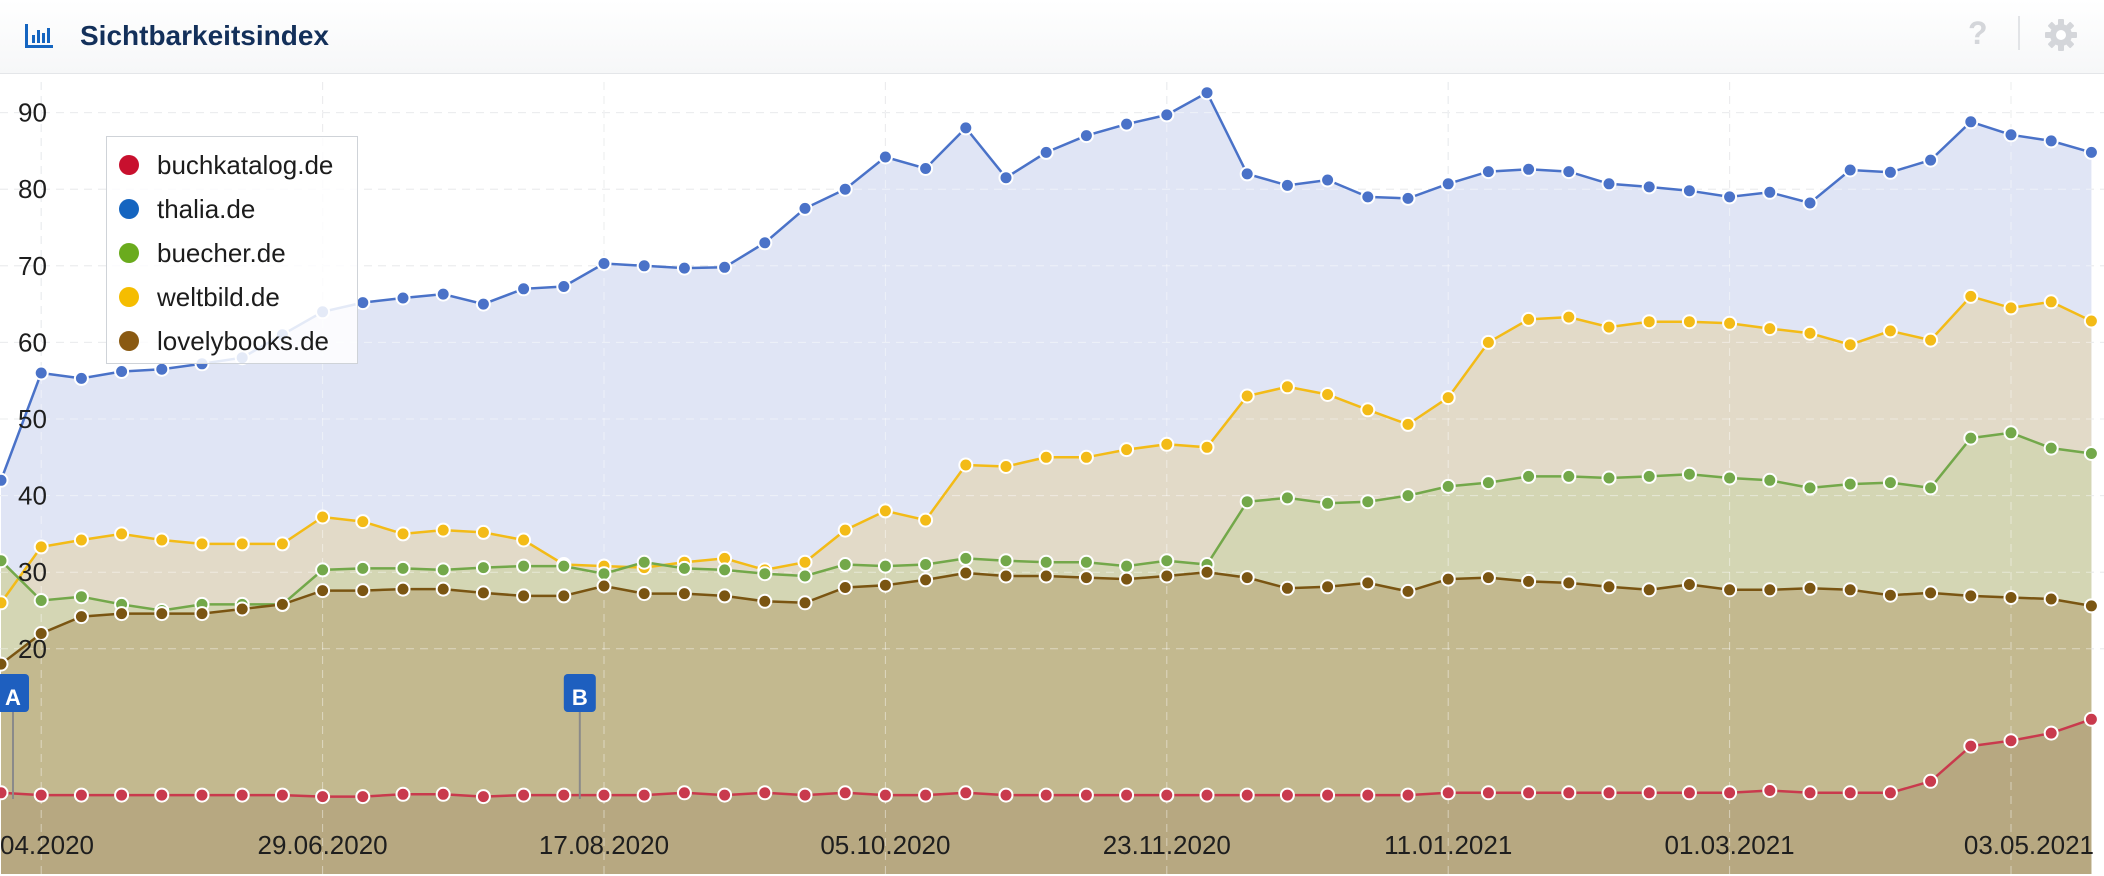 This screenshot has height=876, width=2104. Describe the element at coordinates (226, 165) in the screenshot. I see `legend-item-buchkatalog: buchkatalog.de` at that location.